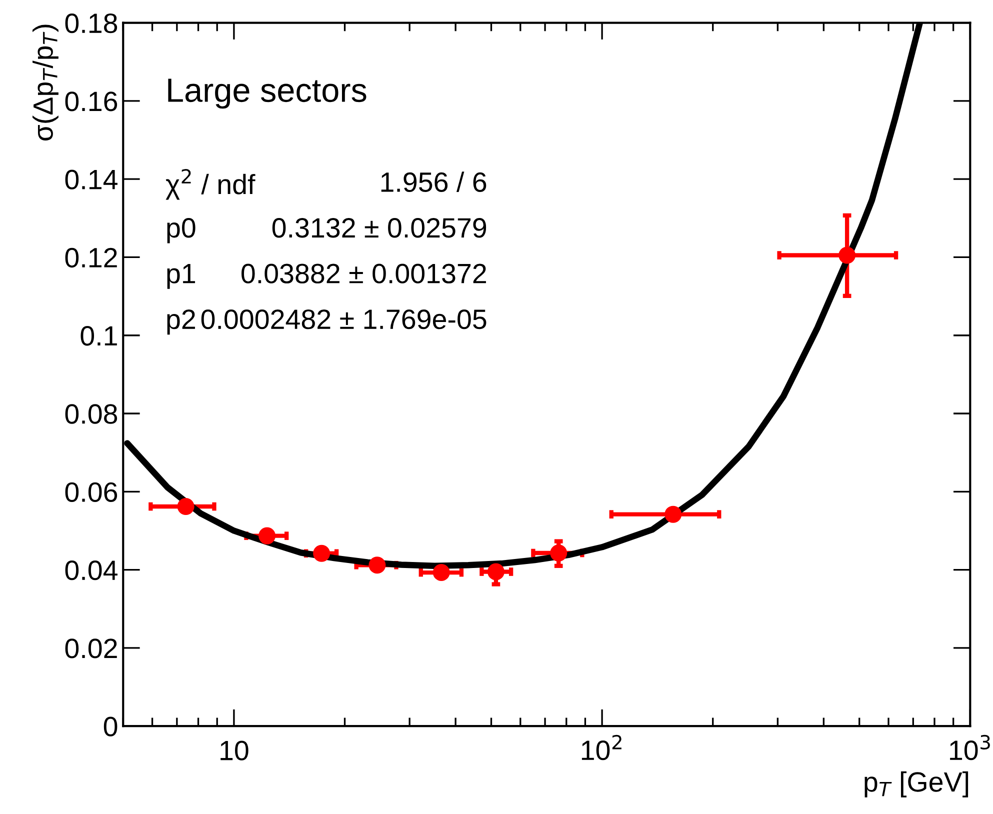  Describe the element at coordinates (45, 82) in the screenshot. I see `y-axis-title: σ(Δp$_{T}$/p$_{T}$)` at that location.